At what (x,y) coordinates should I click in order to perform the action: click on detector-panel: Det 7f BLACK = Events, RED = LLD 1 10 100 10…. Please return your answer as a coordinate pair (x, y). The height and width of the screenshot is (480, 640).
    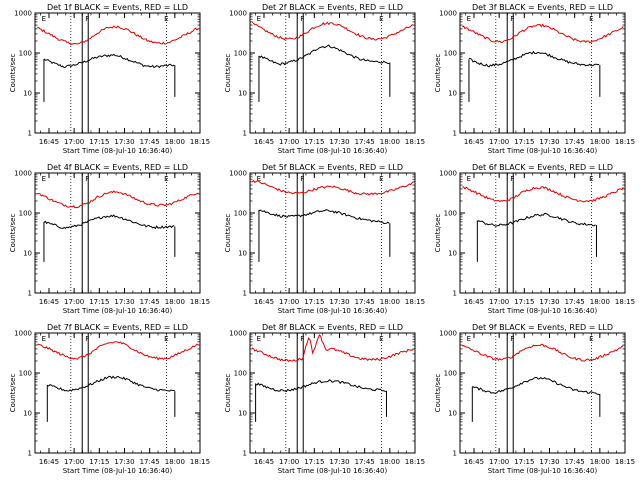
    Looking at the image, I should click on (109, 399).